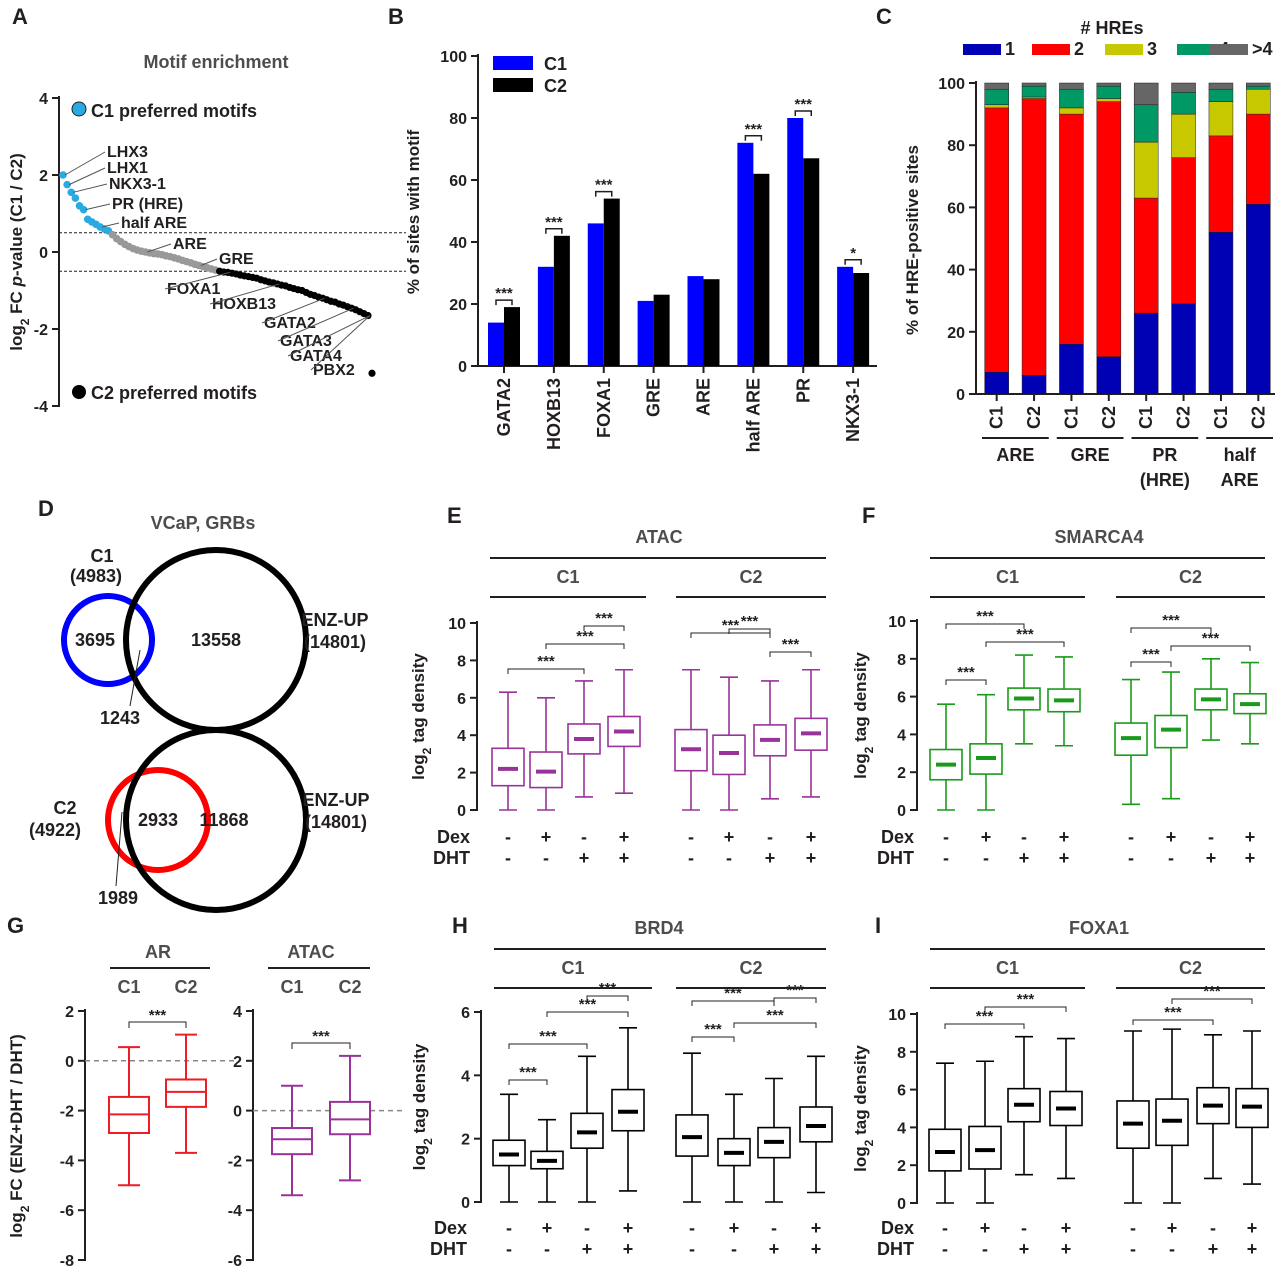 This screenshot has width=1280, height=1275. Describe the element at coordinates (458, 305) in the screenshot. I see `panel-b-y-tick-label: 20` at that location.